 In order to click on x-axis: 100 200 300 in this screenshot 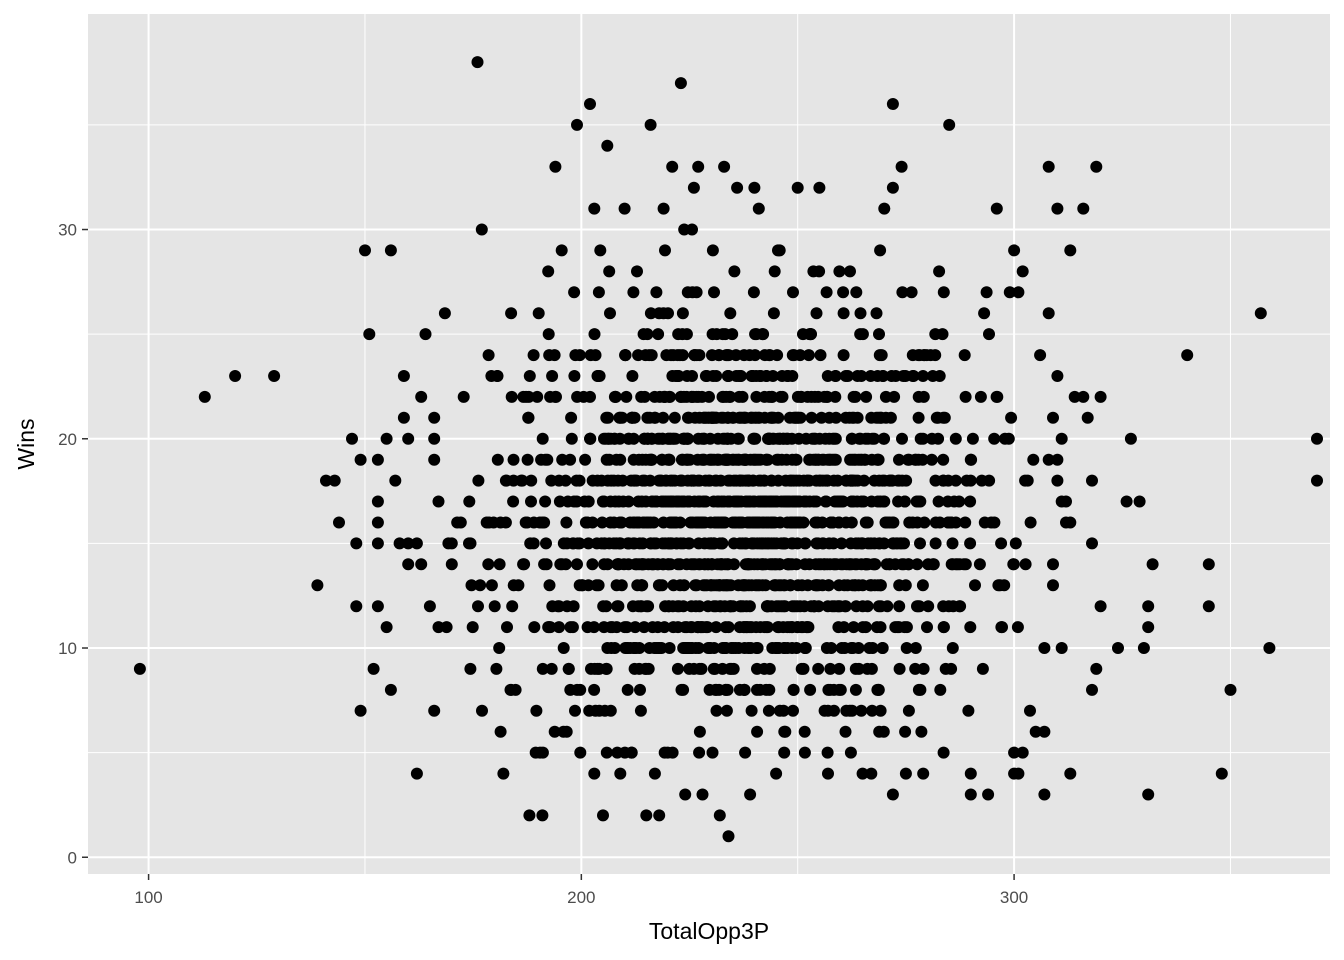, I will do `click(581, 890)`.